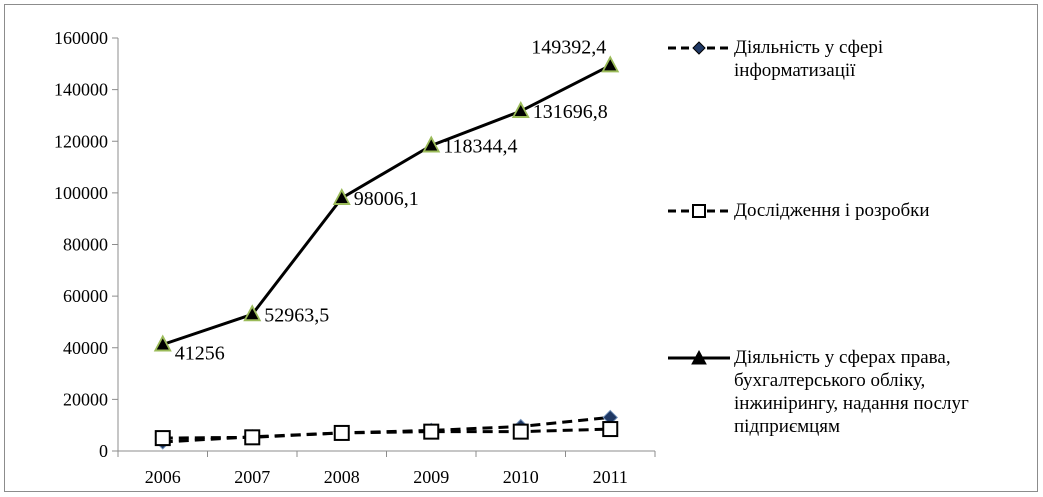 The image size is (1043, 497). What do you see at coordinates (521, 477) in the screenshot?
I see `x-tick-label: 2010` at bounding box center [521, 477].